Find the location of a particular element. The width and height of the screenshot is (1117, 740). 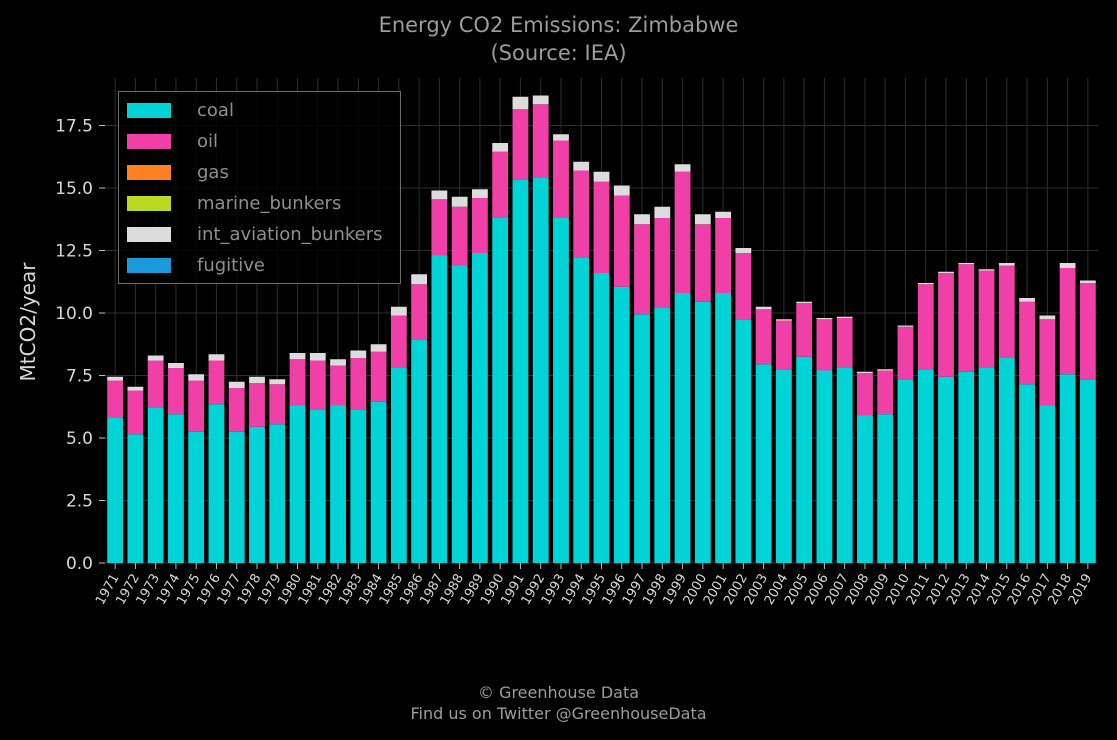

bar-int_aviation_bunkers-1986 is located at coordinates (419, 279).